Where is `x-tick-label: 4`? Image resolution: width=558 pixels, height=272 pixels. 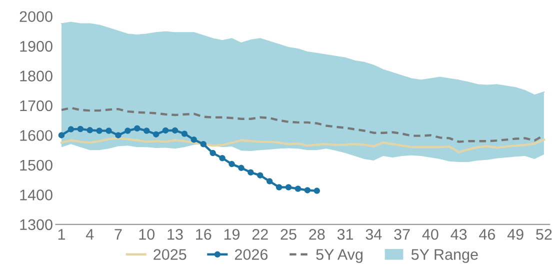 x-tick-label: 4 is located at coordinates (90, 234).